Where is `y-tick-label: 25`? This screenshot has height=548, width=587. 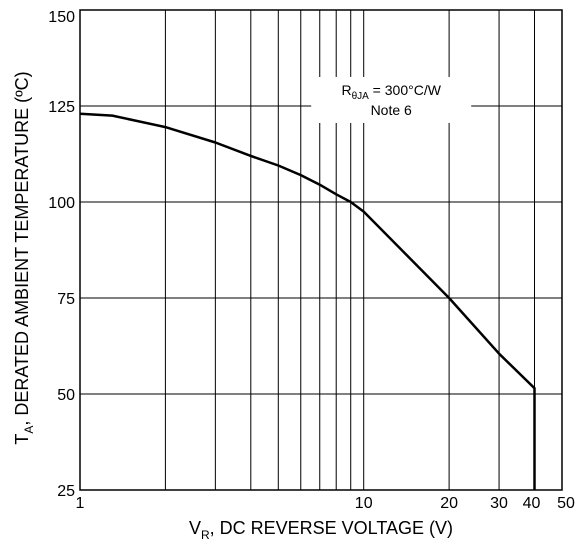 y-tick-label: 25 is located at coordinates (66, 491).